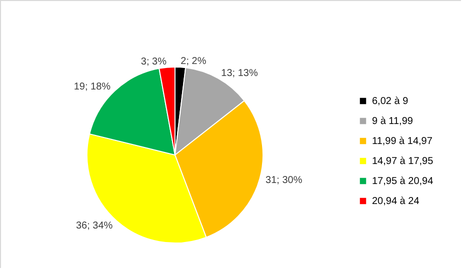 Image resolution: width=463 pixels, height=270 pixels. What do you see at coordinates (94, 226) in the screenshot?
I see `data-label: 36; 34%` at bounding box center [94, 226].